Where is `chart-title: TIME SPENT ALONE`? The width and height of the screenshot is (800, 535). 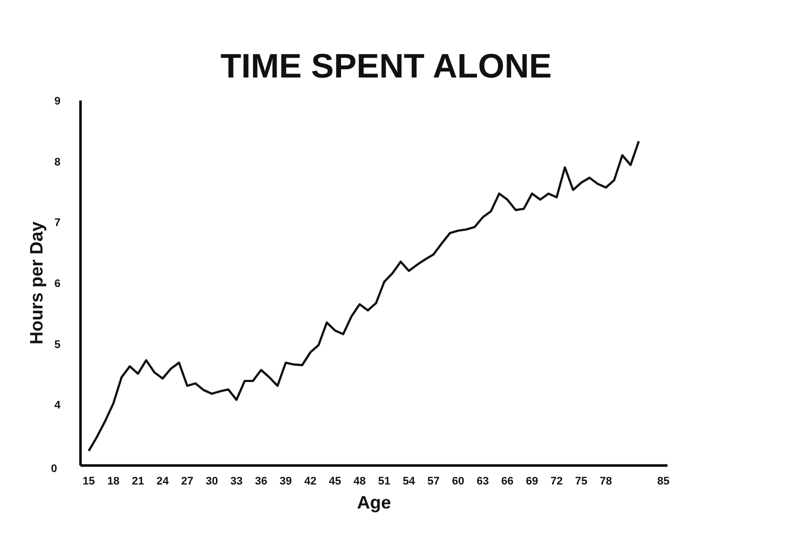
chart-title: TIME SPENT ALONE is located at coordinates (386, 67).